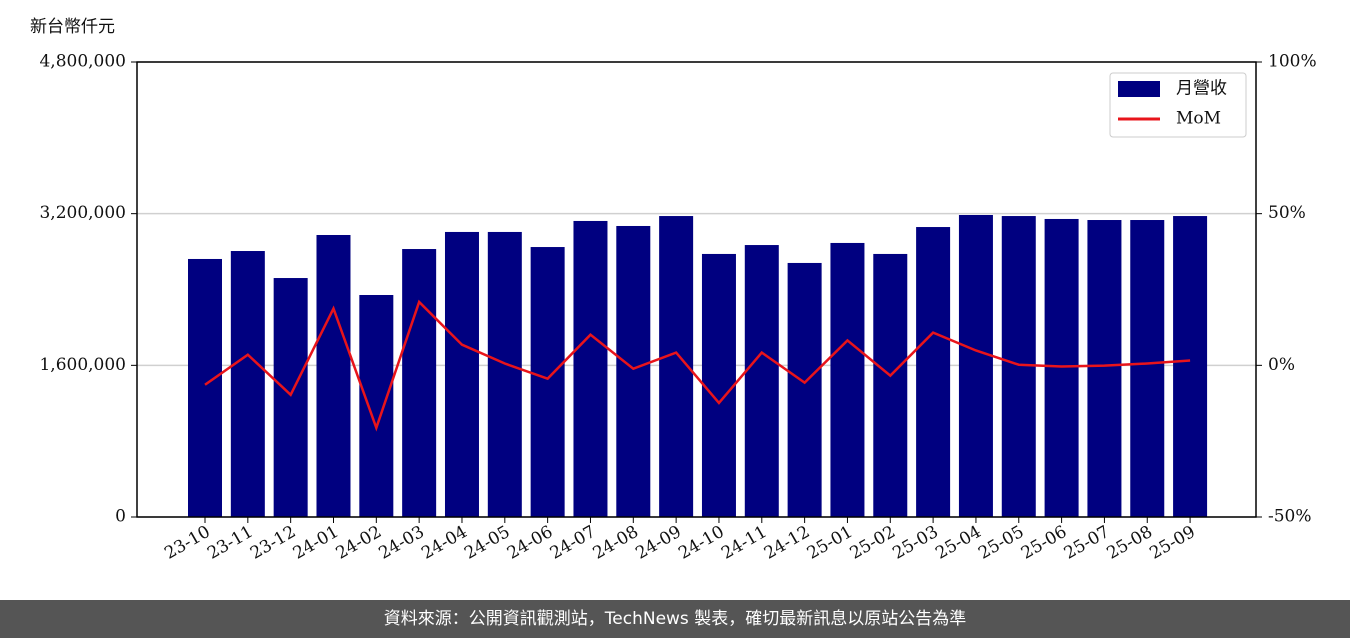  I want to click on source-footer: 資料來源：公開資訊觀測站，TechNews 製表，確切最新訊息以原站公告為準, so click(675, 619).